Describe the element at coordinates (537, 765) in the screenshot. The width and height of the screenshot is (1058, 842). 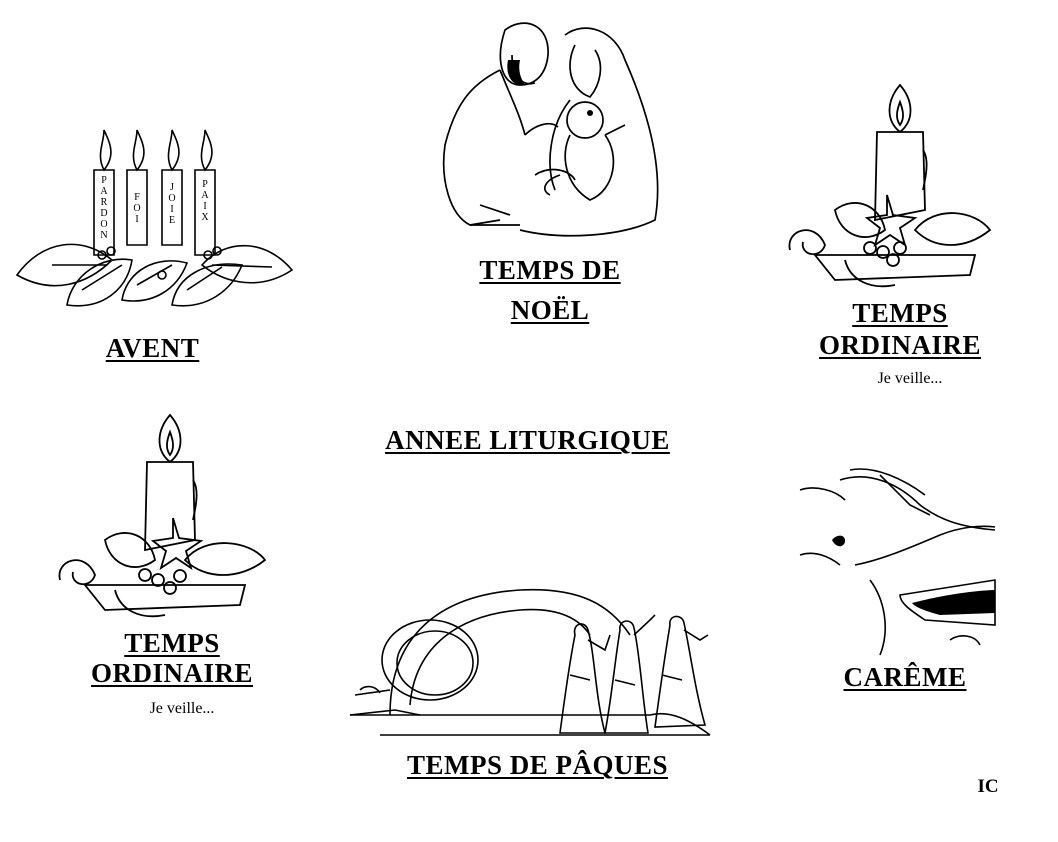
I see `paques-title: TEMPS DE PÂQUES` at that location.